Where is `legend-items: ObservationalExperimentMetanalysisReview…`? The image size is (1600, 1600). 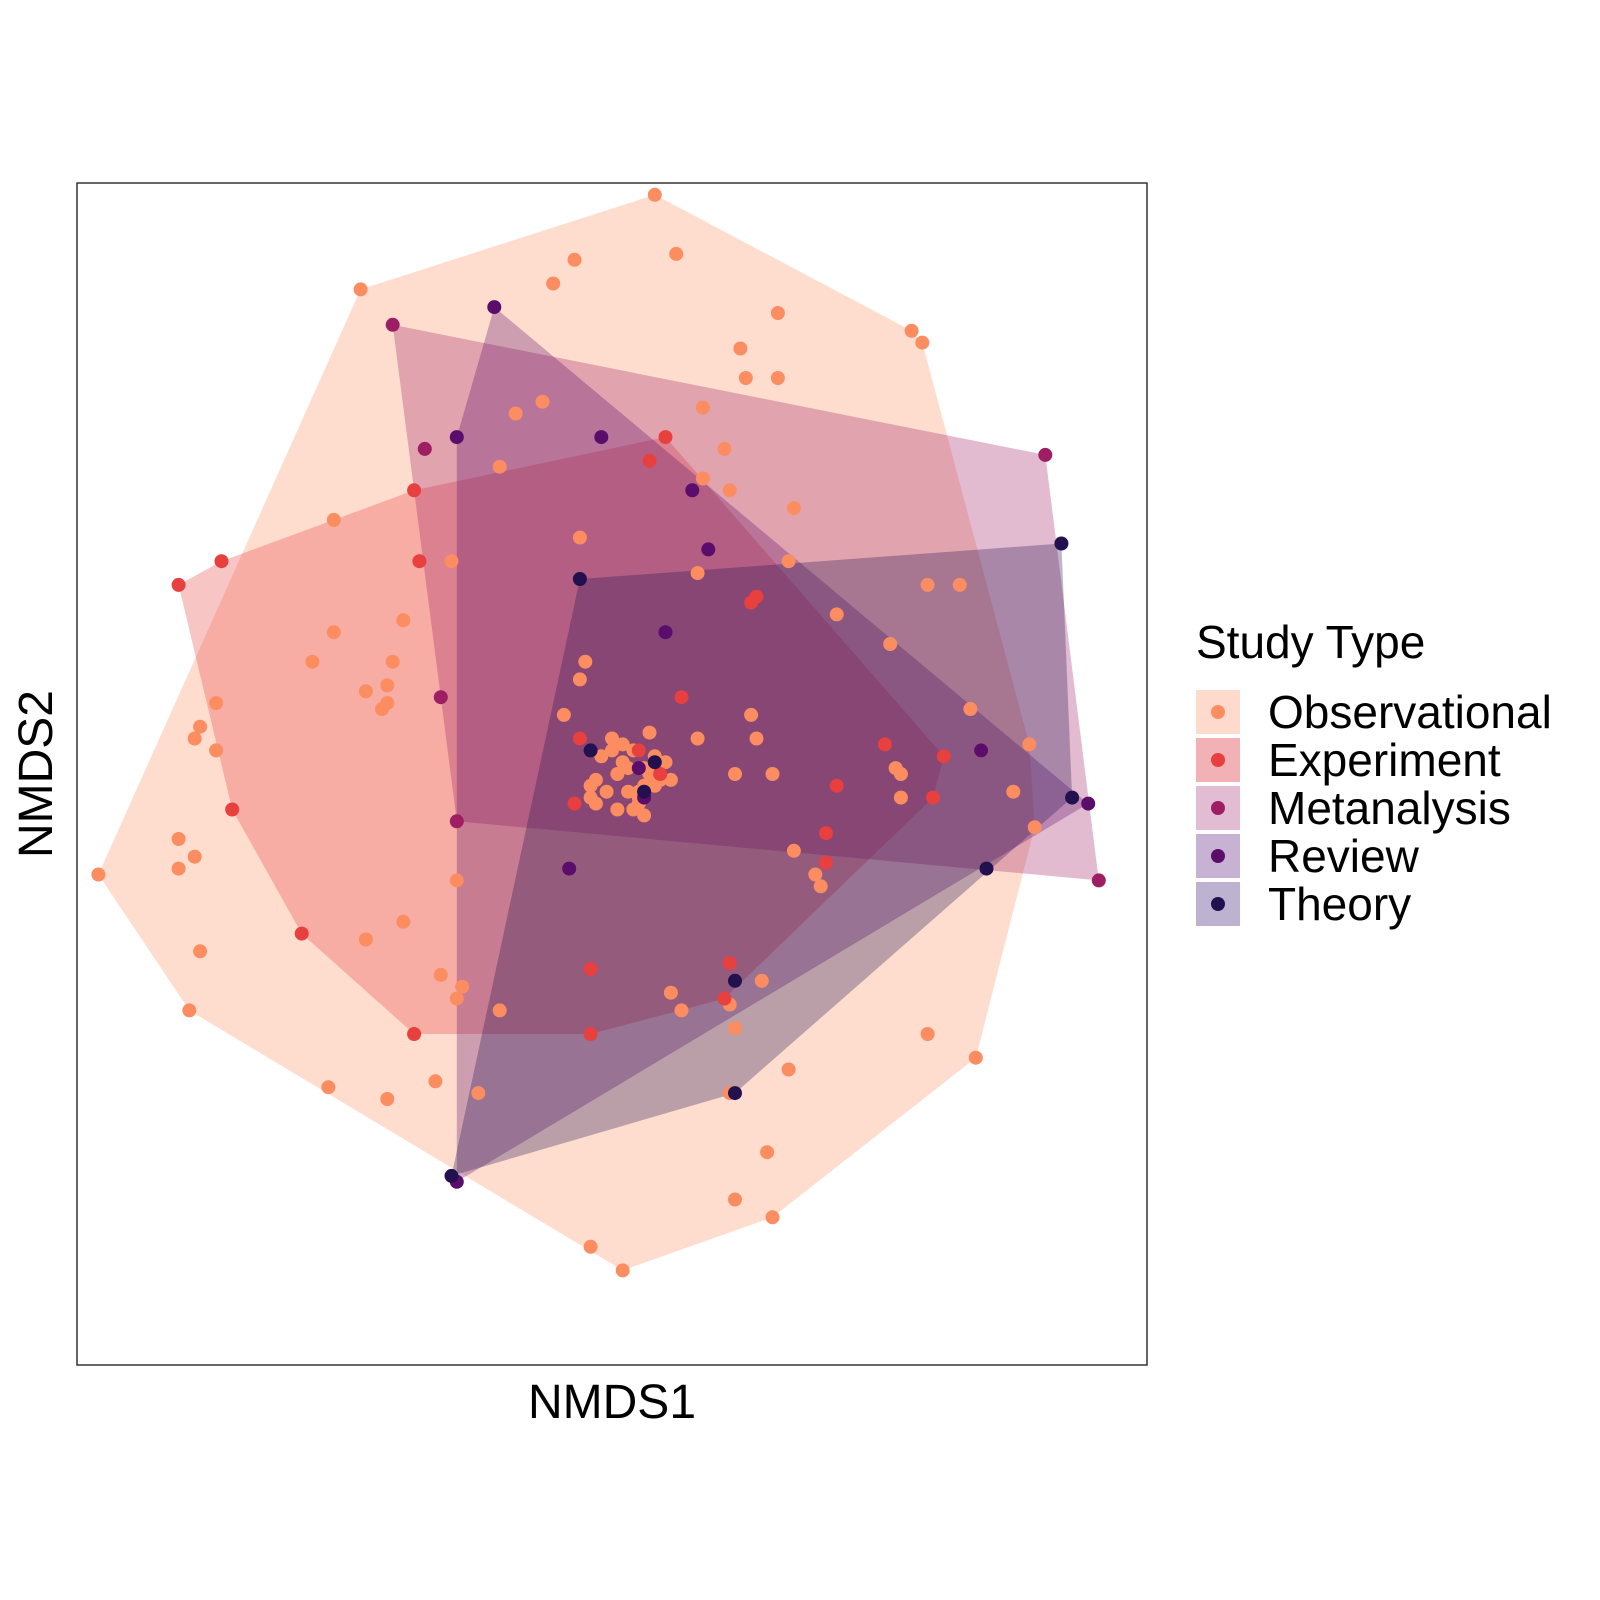 legend-items: ObservationalExperimentMetanalysisReview… is located at coordinates (1374, 808).